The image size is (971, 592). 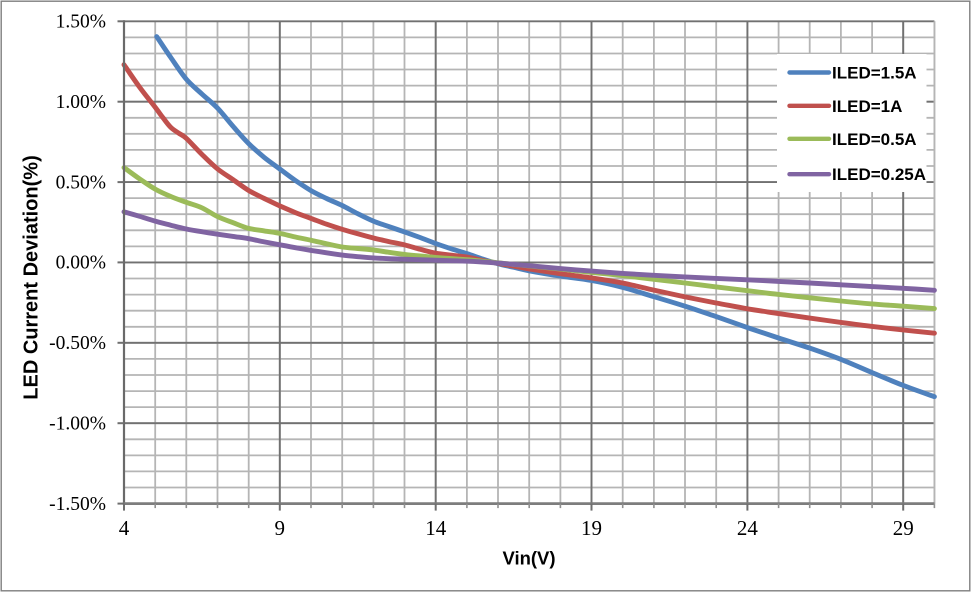 I want to click on svg-text: 19, so click(x=591, y=528).